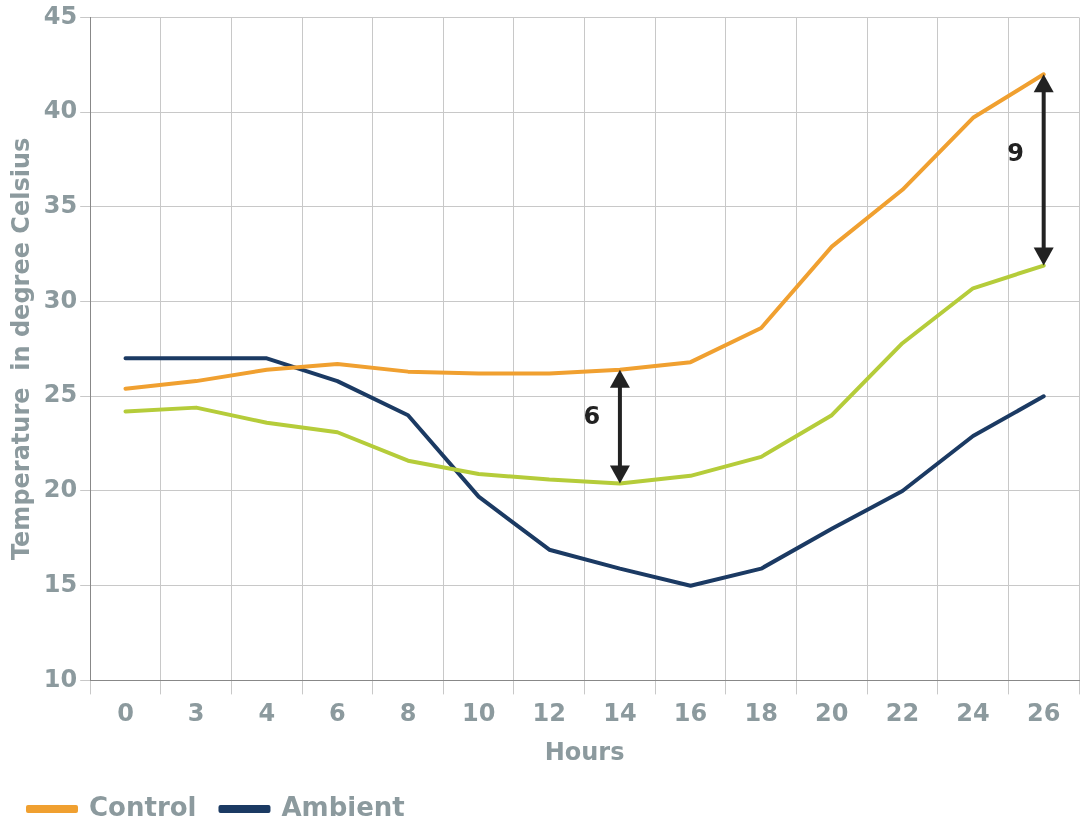 The width and height of the screenshot is (1091, 832). Describe the element at coordinates (196, 713) in the screenshot. I see `x-tick-label: 3` at that location.